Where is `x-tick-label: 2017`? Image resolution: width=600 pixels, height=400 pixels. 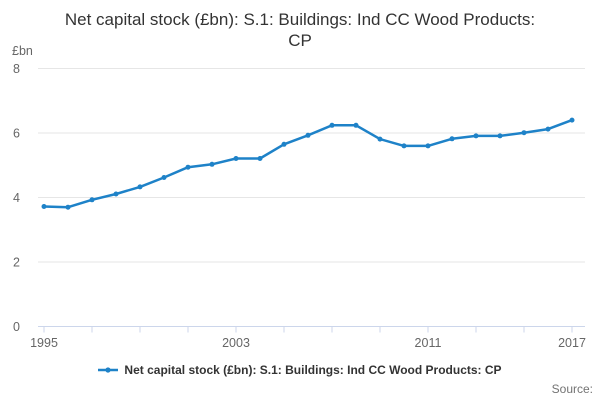
x-tick-label: 2017 is located at coordinates (572, 343).